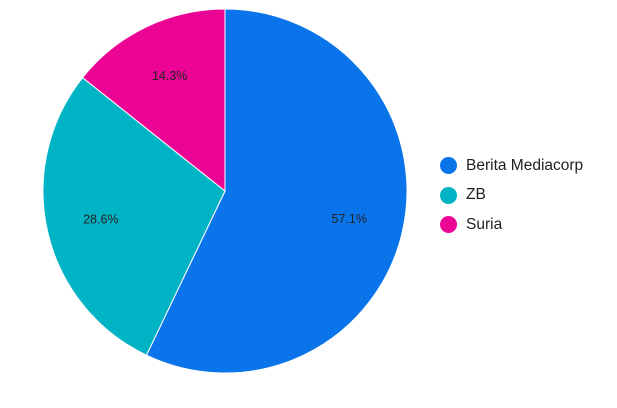 The height and width of the screenshot is (408, 617). I want to click on legend-item-berita-mediacorp: Berita Mediacorp, so click(511, 166).